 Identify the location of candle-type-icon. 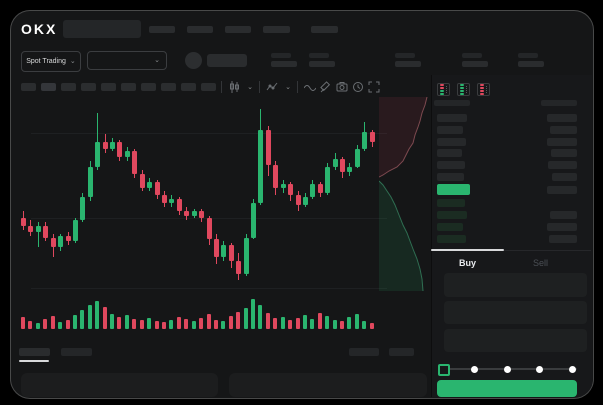
(234, 87).